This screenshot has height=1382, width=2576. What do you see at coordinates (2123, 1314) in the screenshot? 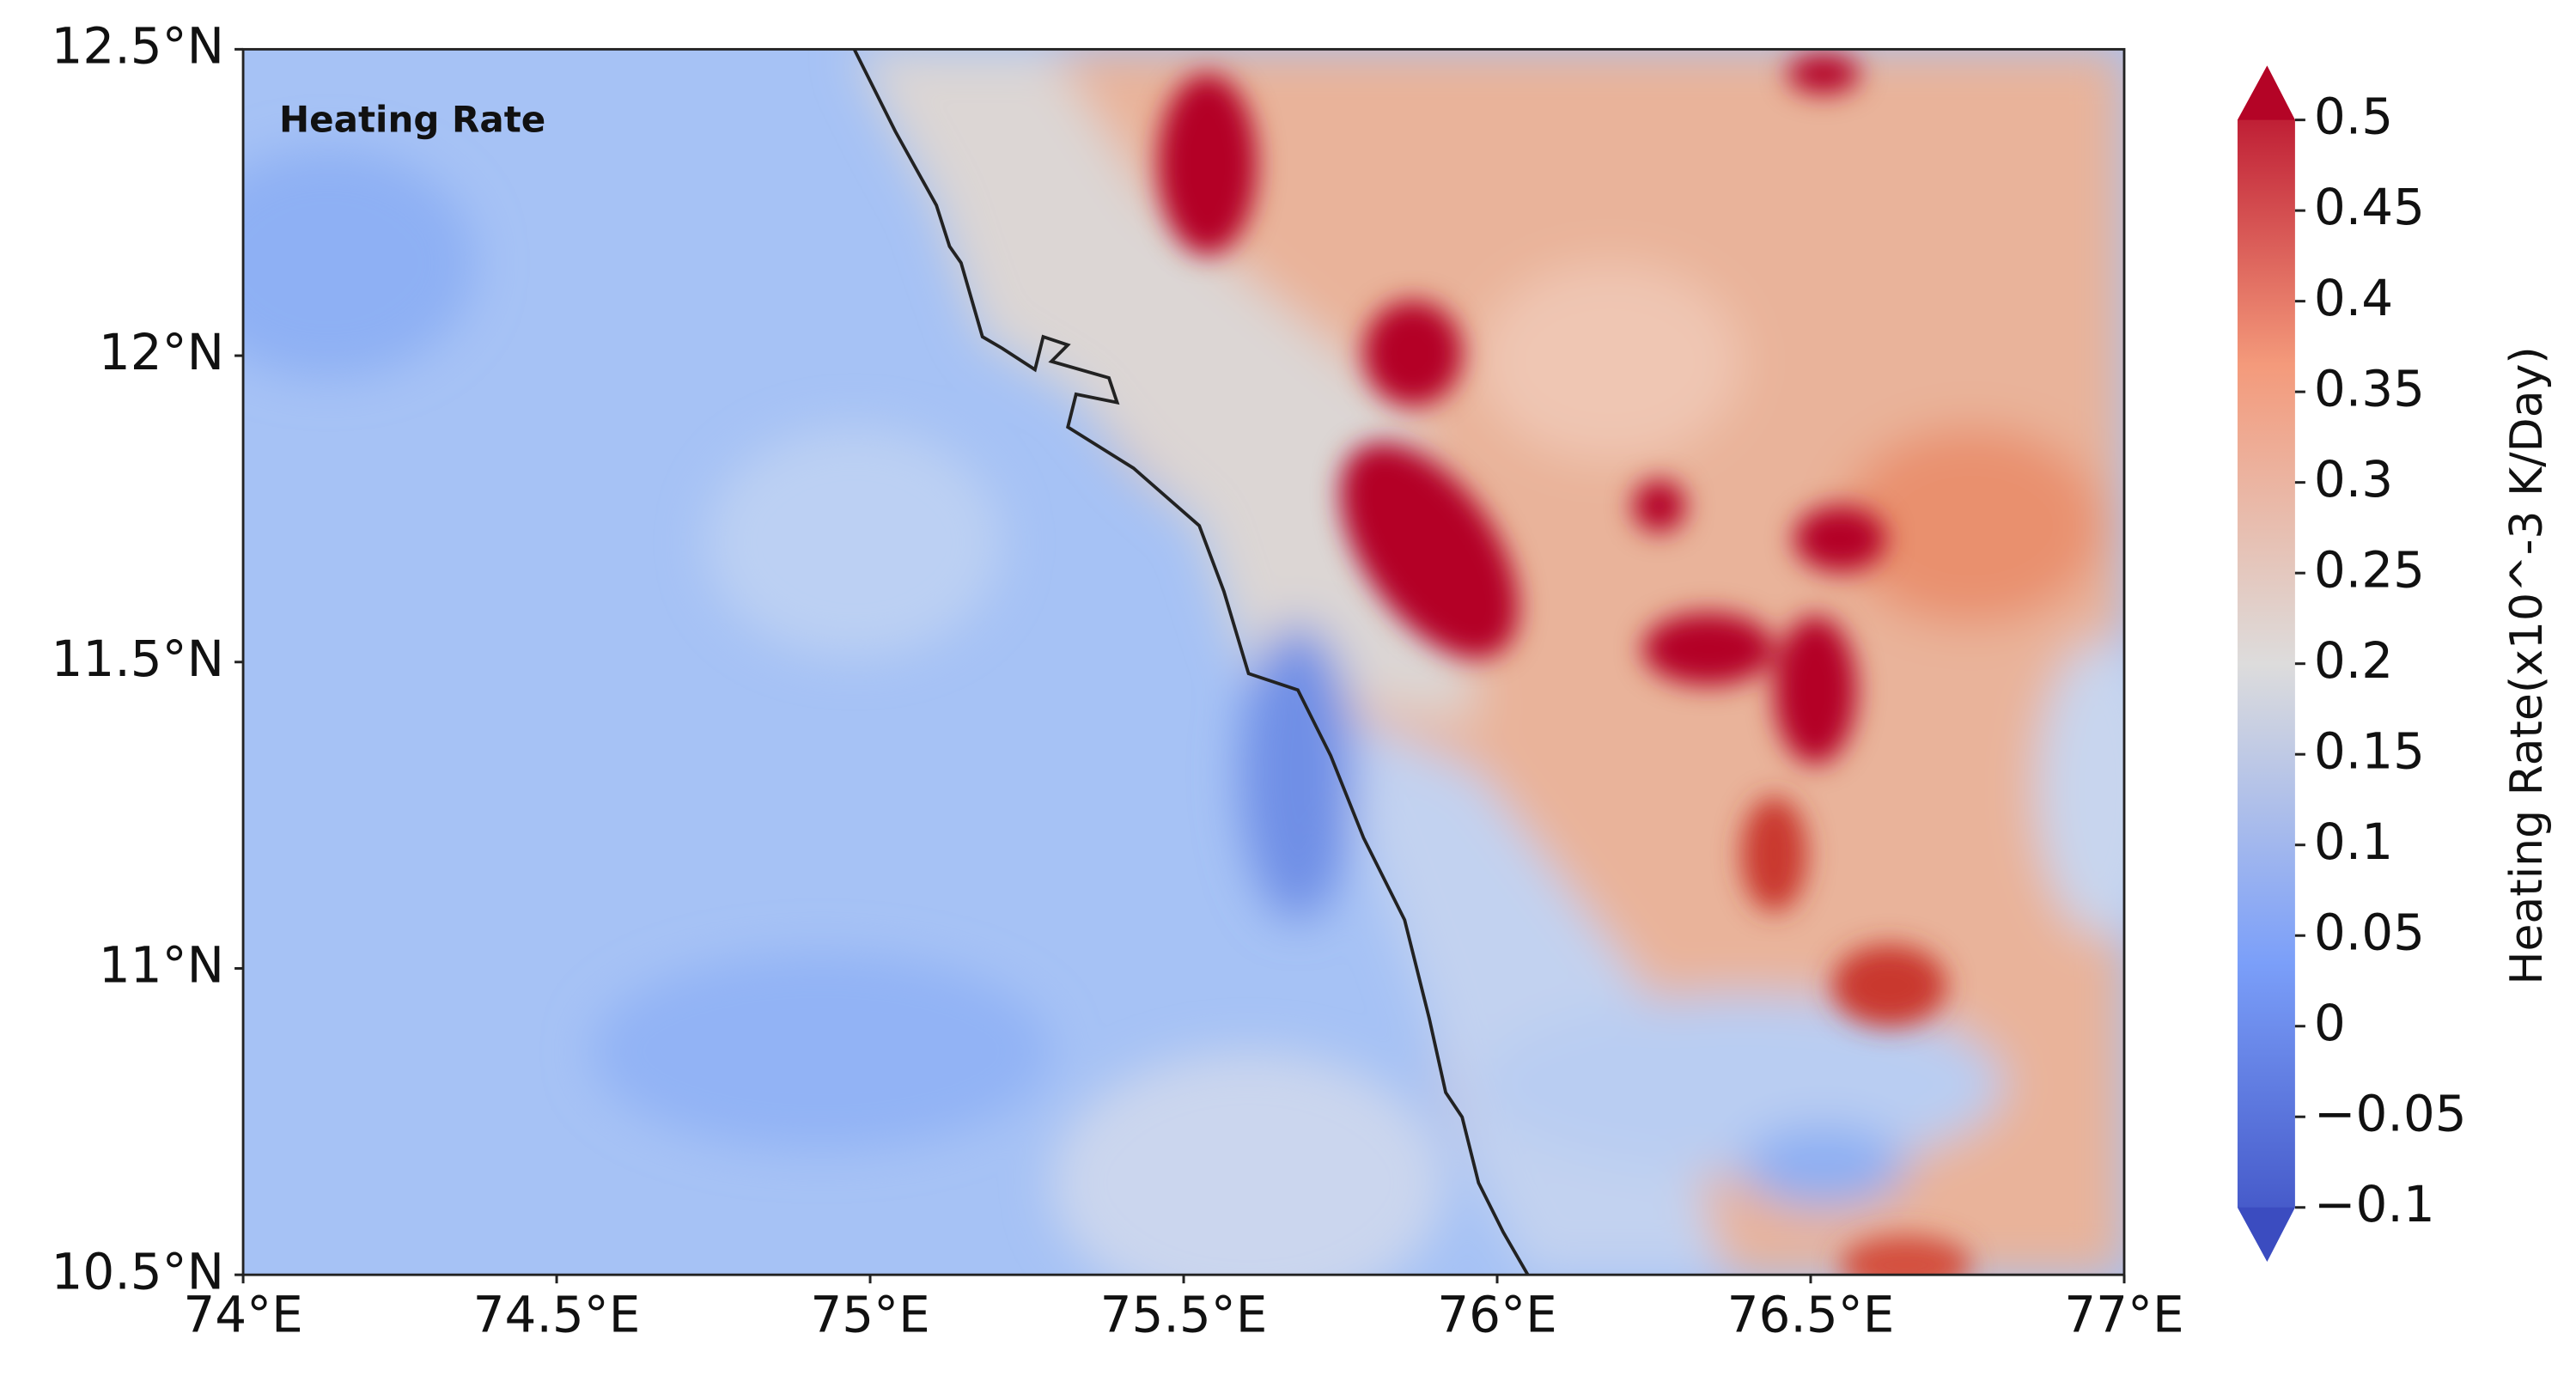
I see `x-tick-label: 77°E` at bounding box center [2123, 1314].